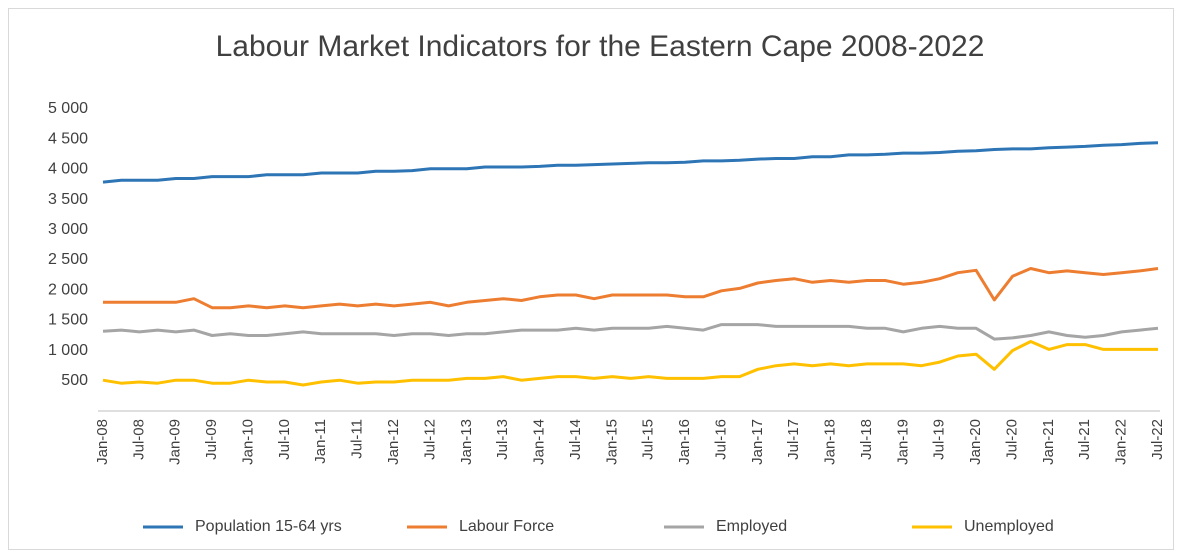  I want to click on legend-label: Labour Force, so click(506, 526).